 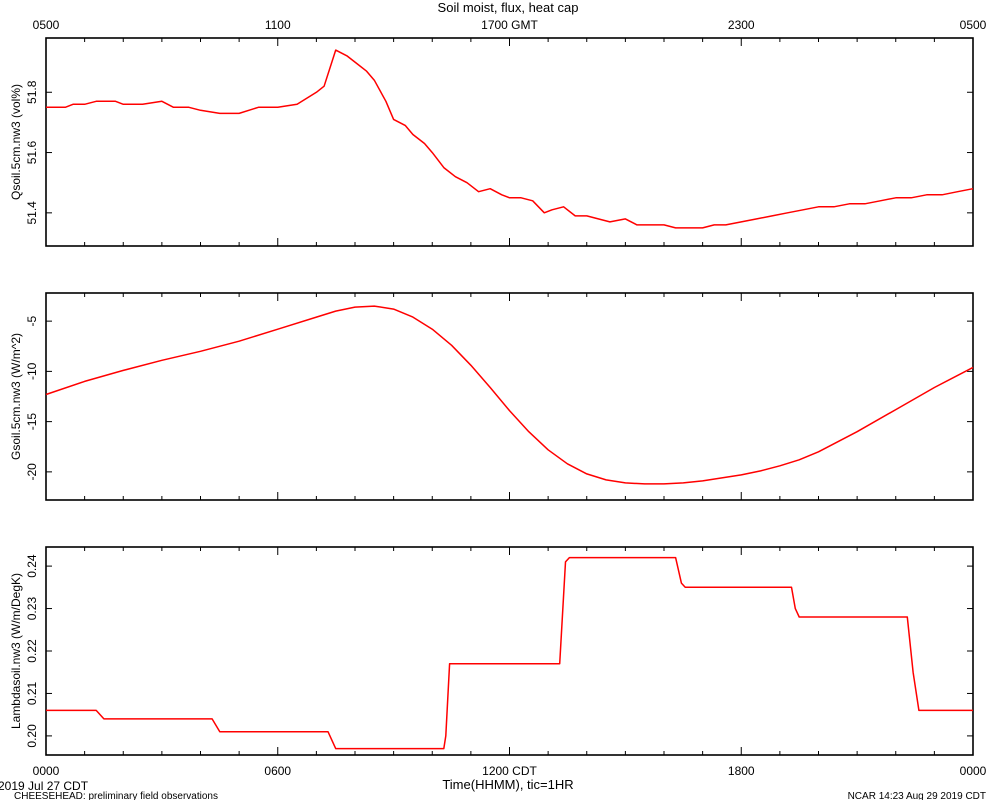 I want to click on y-tick-label: 51.8, so click(x=32, y=92).